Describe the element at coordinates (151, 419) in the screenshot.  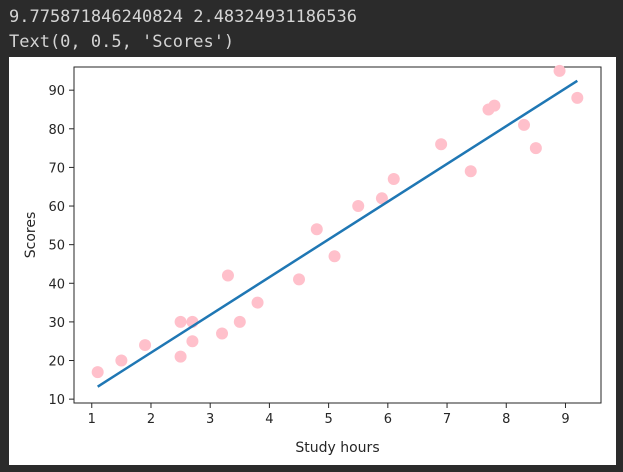
I see `x-tick-label: 2` at that location.